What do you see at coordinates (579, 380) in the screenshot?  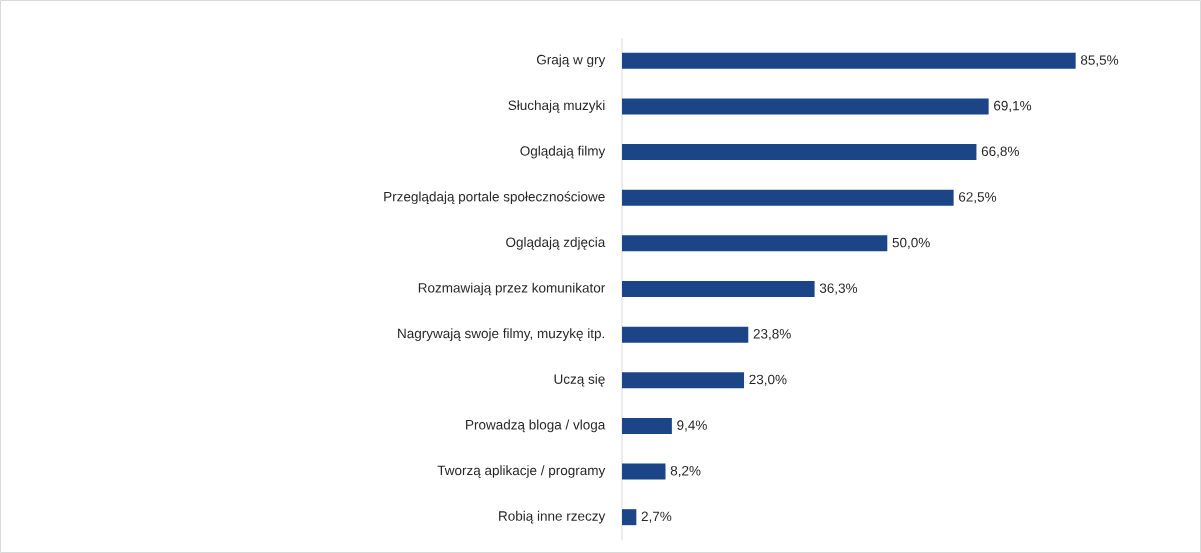 I see `y-tick-label: Uczą się` at bounding box center [579, 380].